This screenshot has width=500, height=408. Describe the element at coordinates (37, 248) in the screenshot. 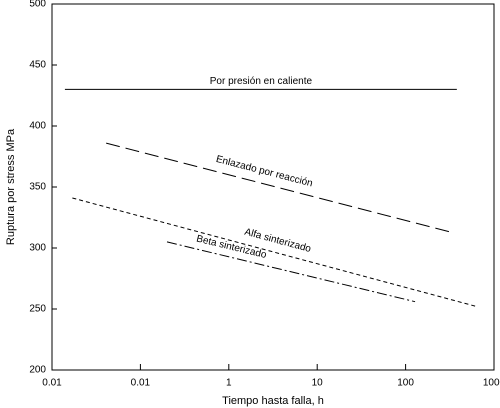

I see `y-tick-label: 300` at that location.